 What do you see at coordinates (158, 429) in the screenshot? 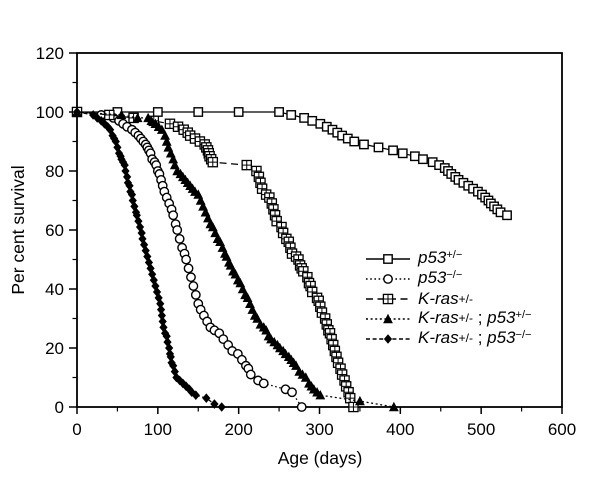
I see `x-tick-label: 100` at bounding box center [158, 429].